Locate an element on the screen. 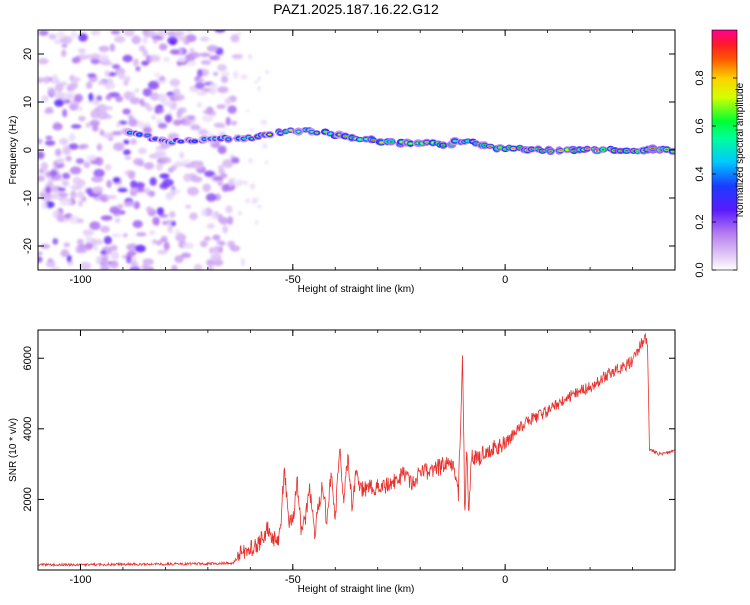  snr-ytick-label: 4000 is located at coordinates (28, 429).